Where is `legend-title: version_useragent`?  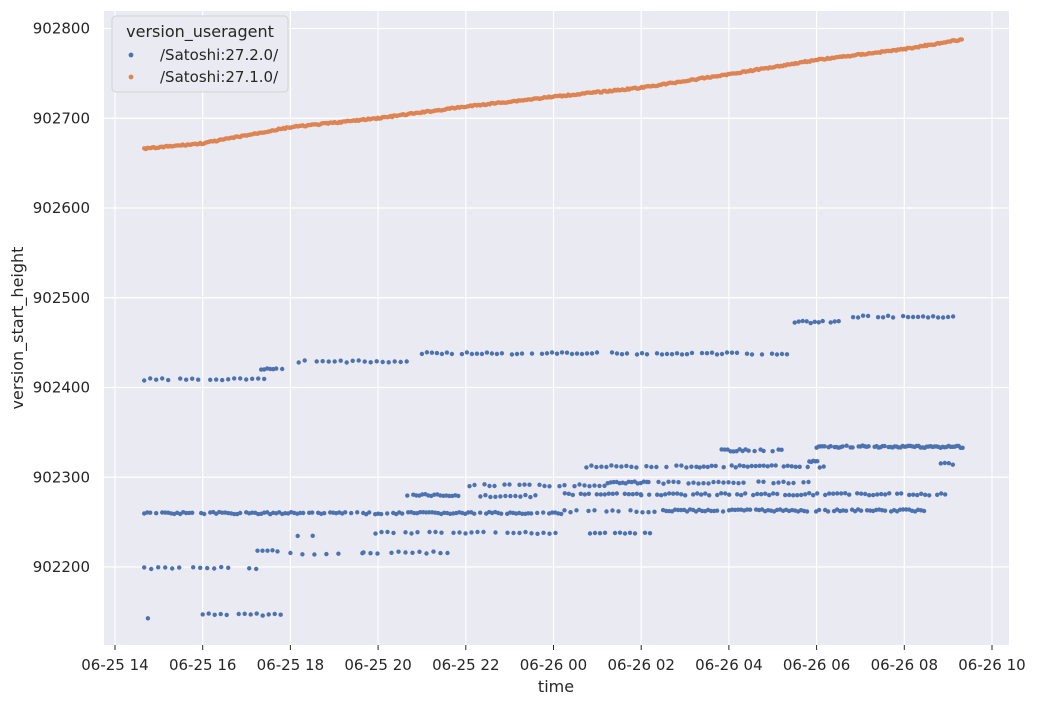 legend-title: version_useragent is located at coordinates (200, 32).